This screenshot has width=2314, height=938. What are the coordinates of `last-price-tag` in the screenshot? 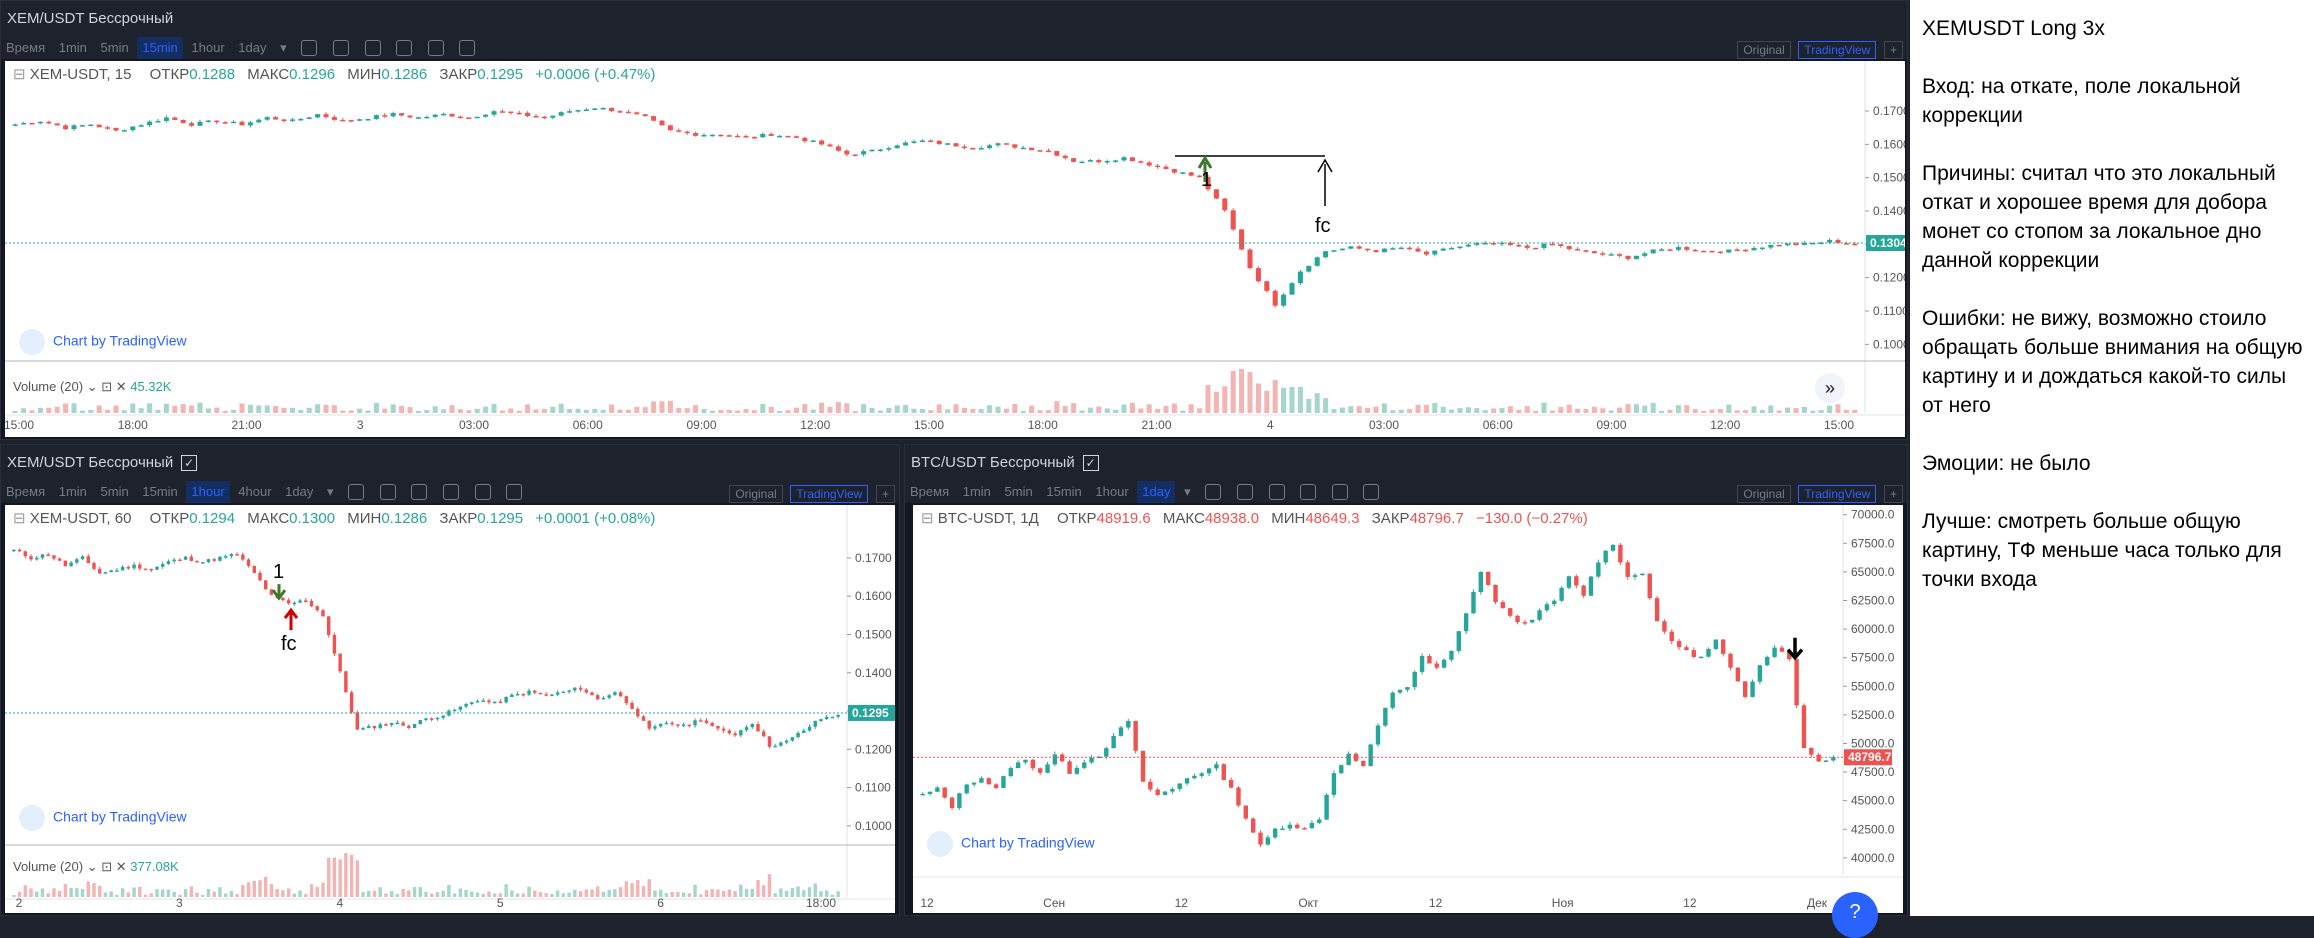 It's located at (1868, 757).